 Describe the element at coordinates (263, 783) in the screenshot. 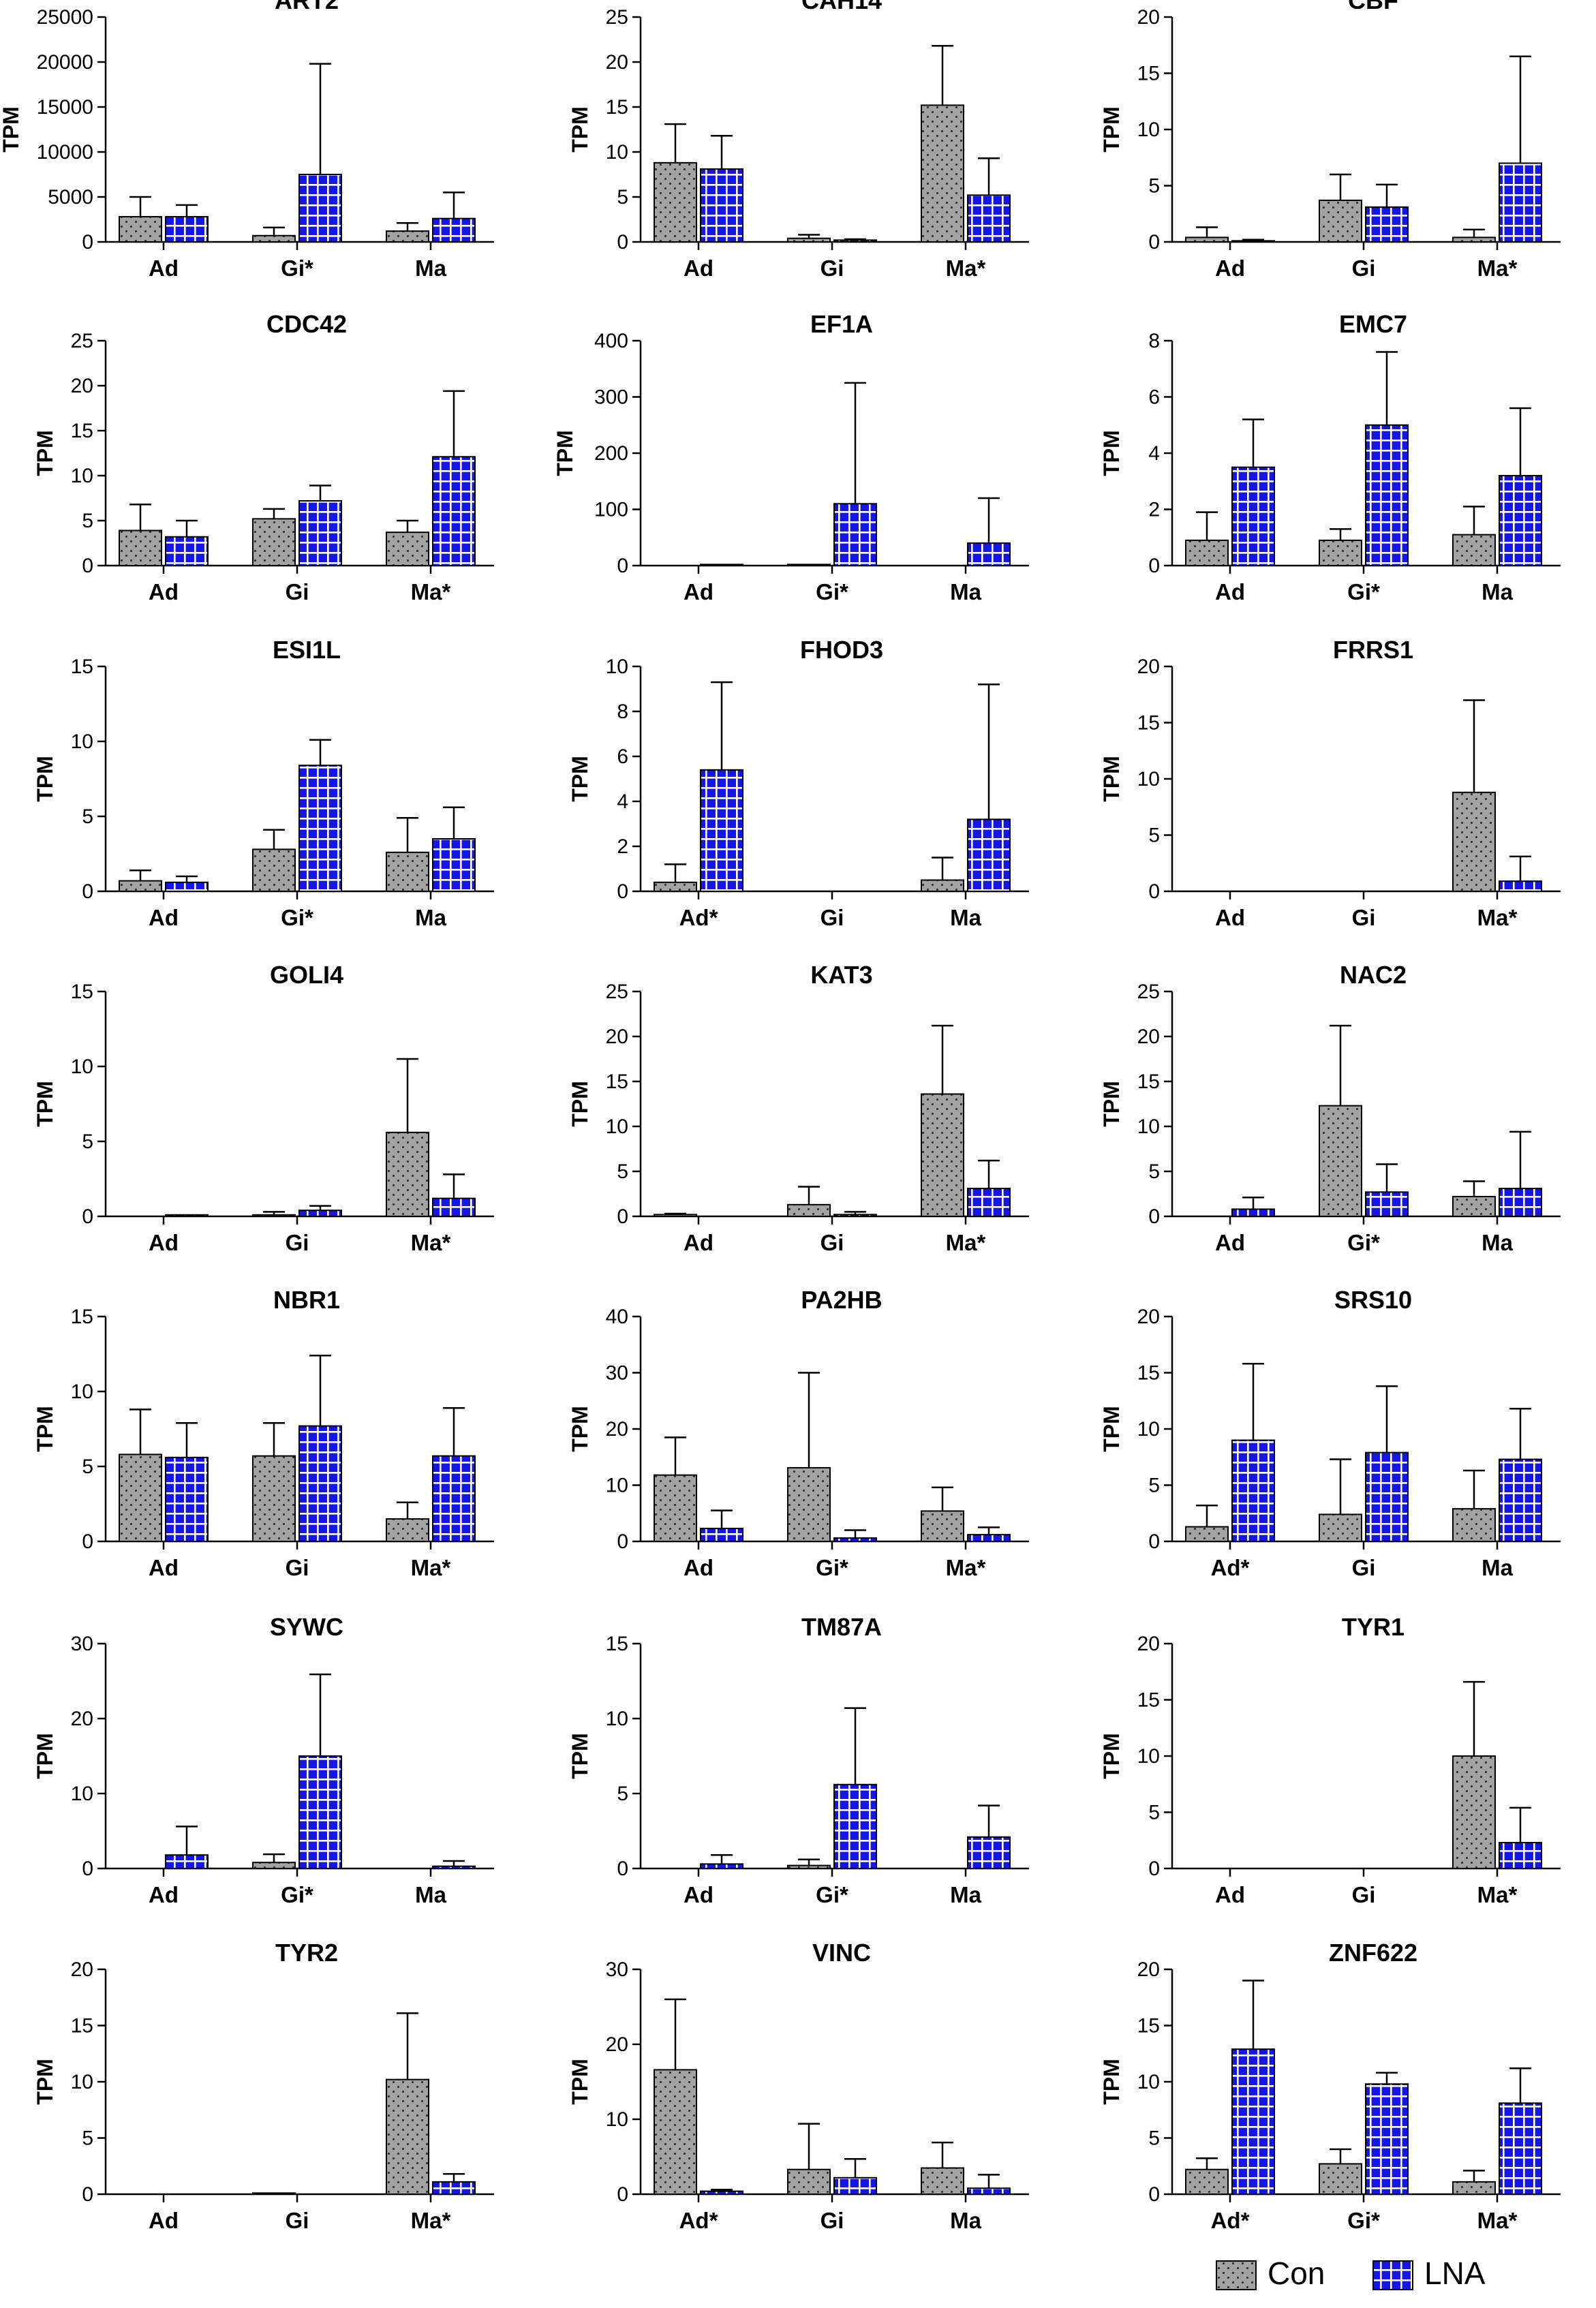

I see `chart-panel-esi1l: ESI1L TPM 0 5 10 15 Ad Gi* Ma` at that location.